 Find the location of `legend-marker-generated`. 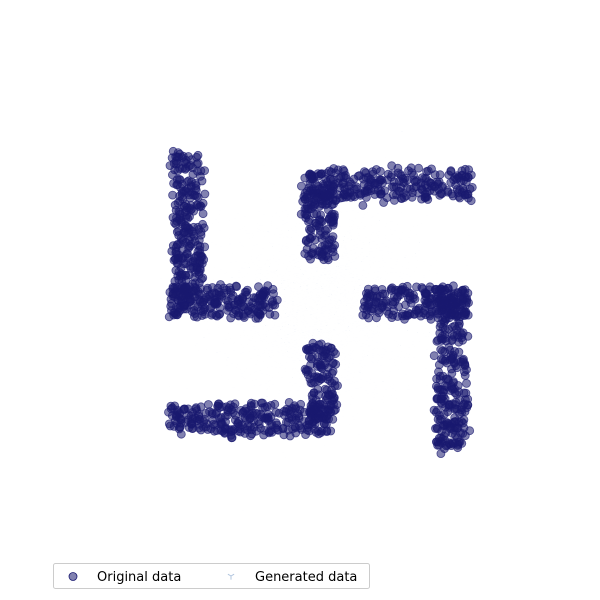

legend-marker-generated is located at coordinates (231, 576).